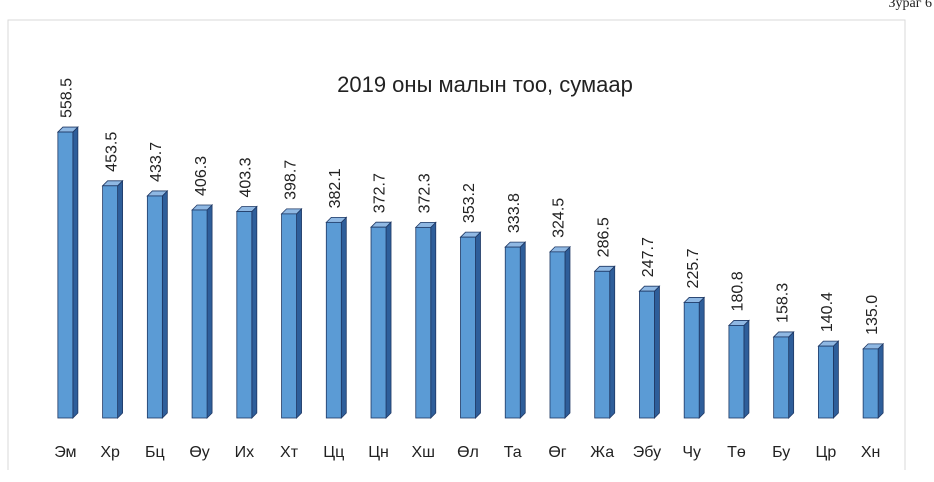  What do you see at coordinates (691, 452) in the screenshot?
I see `x-tick-label: Чу` at bounding box center [691, 452].